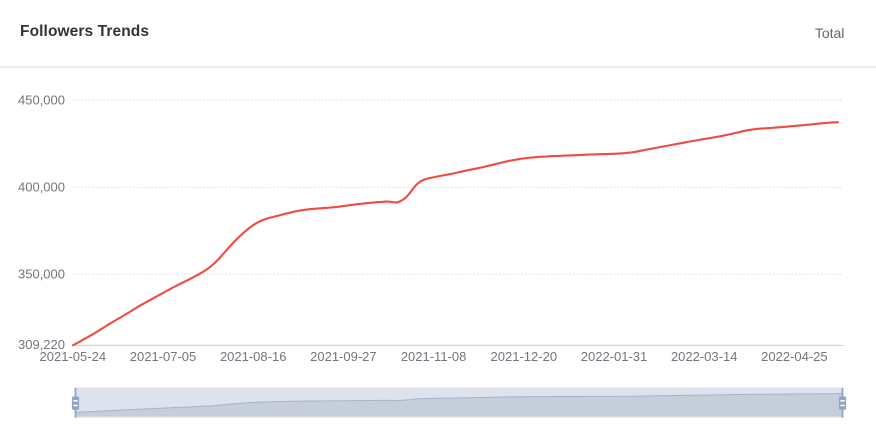 This screenshot has height=447, width=876. What do you see at coordinates (614, 356) in the screenshot?
I see `svg-text: 2022-01-31` at bounding box center [614, 356].